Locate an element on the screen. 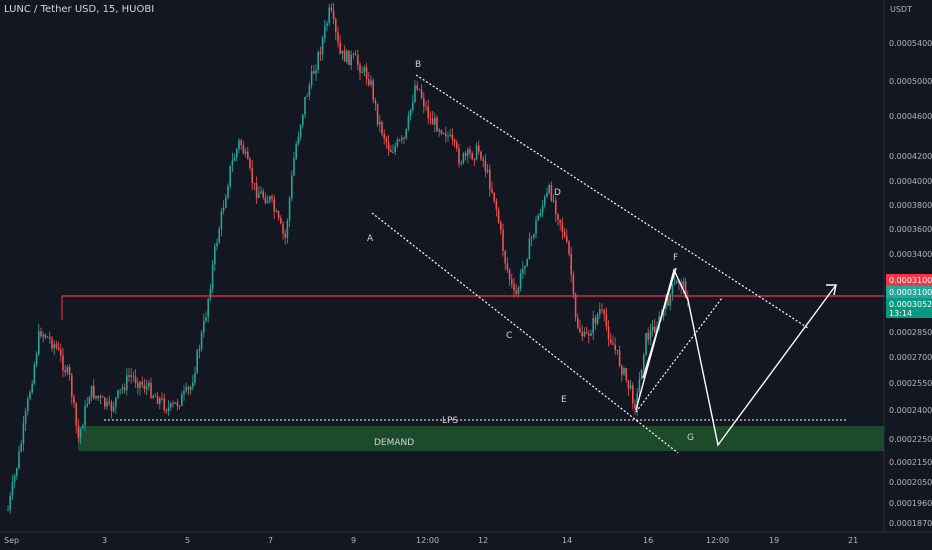 This screenshot has height=550, width=932. x-axis: Sep 3 5 7 9 12:00 12 14 16 12:00 19 21 is located at coordinates (431, 540).